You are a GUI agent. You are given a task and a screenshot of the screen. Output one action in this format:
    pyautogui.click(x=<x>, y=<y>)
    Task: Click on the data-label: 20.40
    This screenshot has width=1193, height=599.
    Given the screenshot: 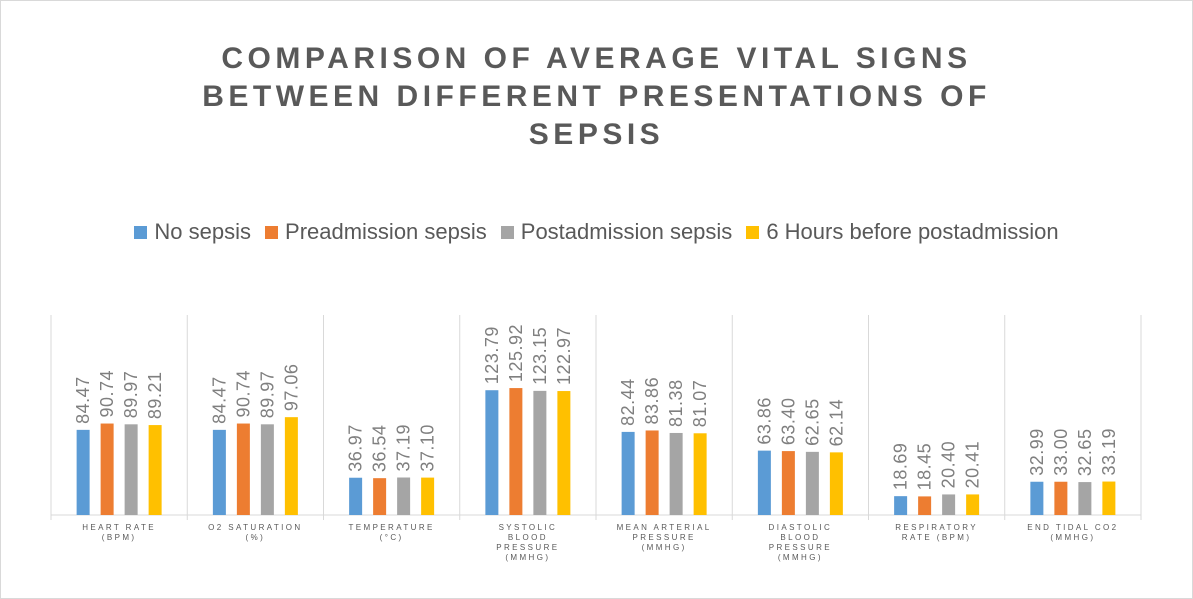 What is the action you would take?
    pyautogui.click(x=949, y=465)
    